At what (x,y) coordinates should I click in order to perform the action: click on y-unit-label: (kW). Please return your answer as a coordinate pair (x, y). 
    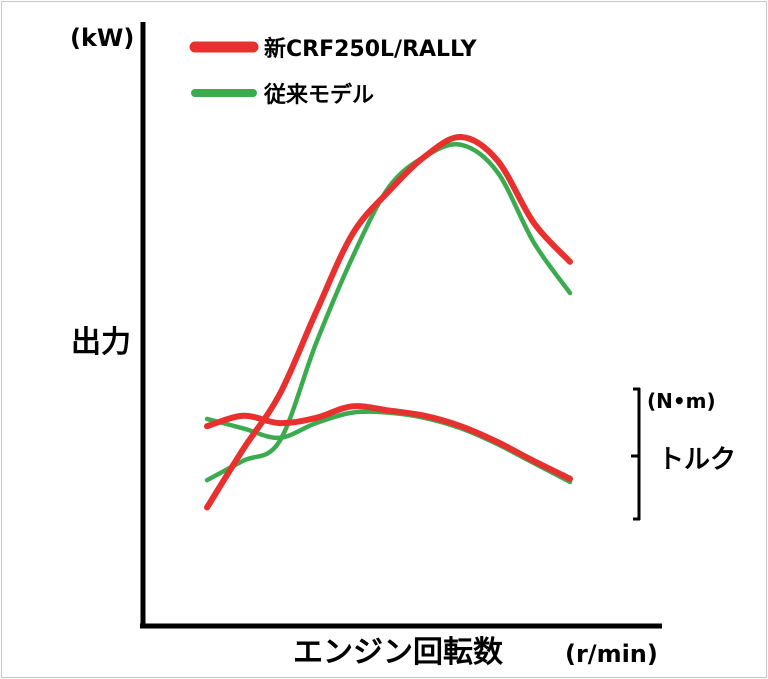
    Looking at the image, I should click on (102, 38).